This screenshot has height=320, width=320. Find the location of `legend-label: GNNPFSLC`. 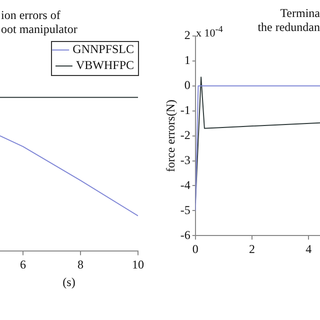

legend-label: GNNPFSLC is located at coordinates (103, 49).